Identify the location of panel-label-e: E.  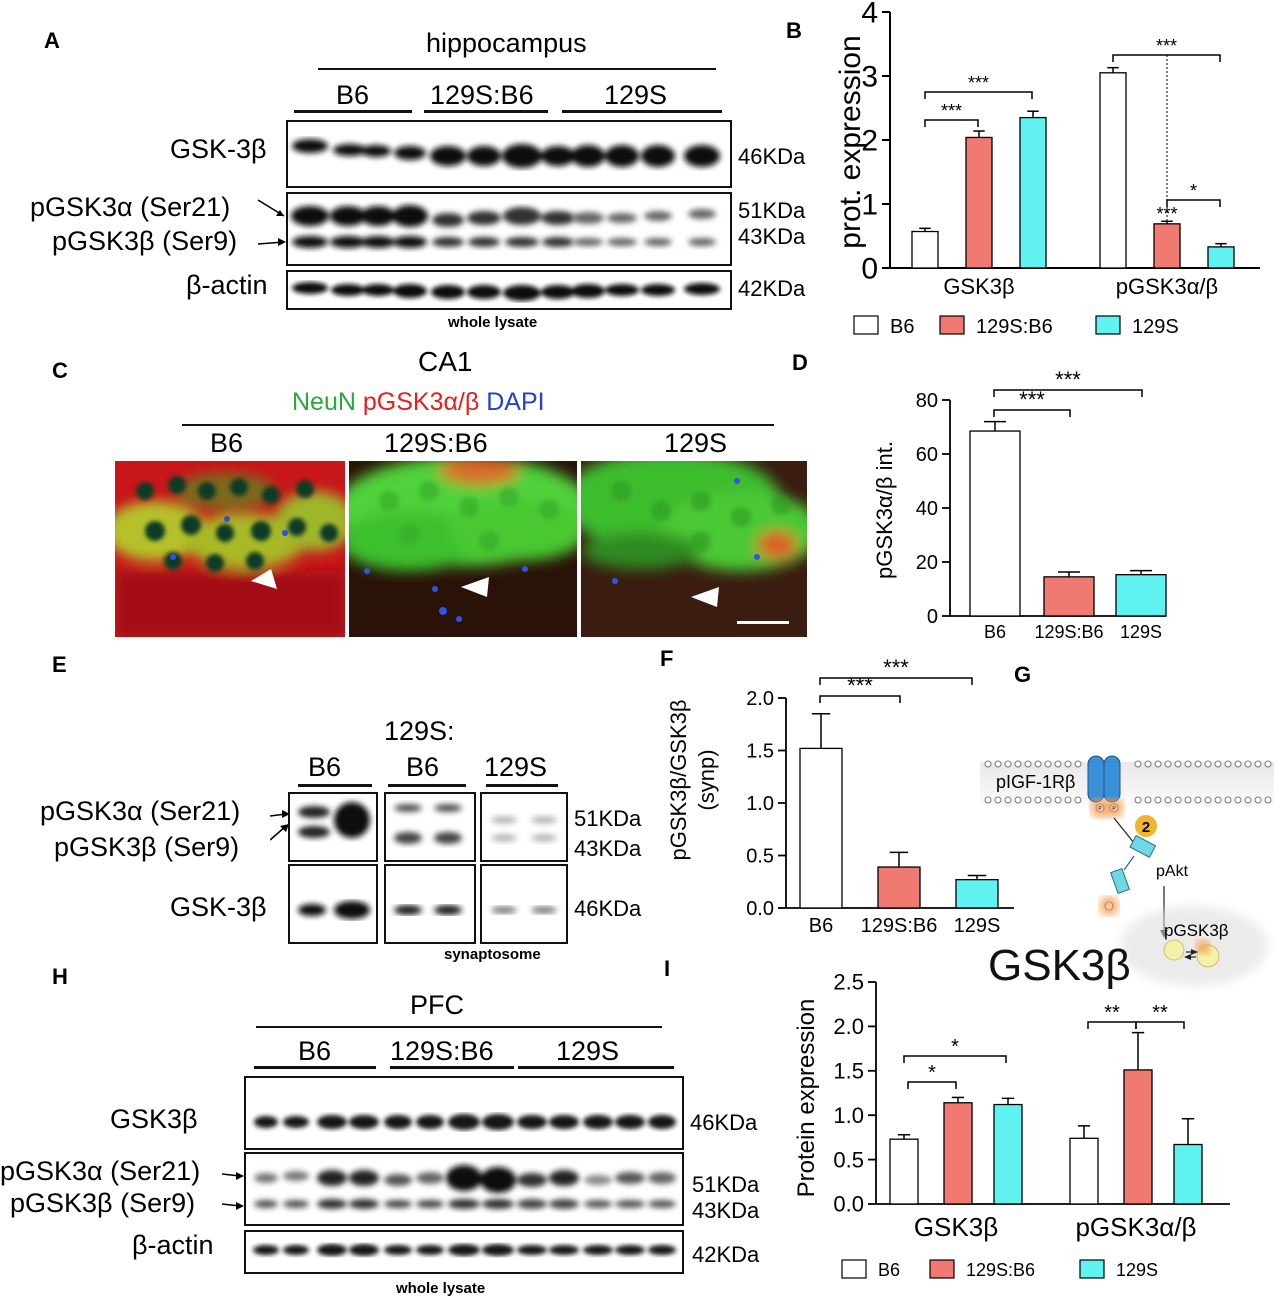
(59, 664).